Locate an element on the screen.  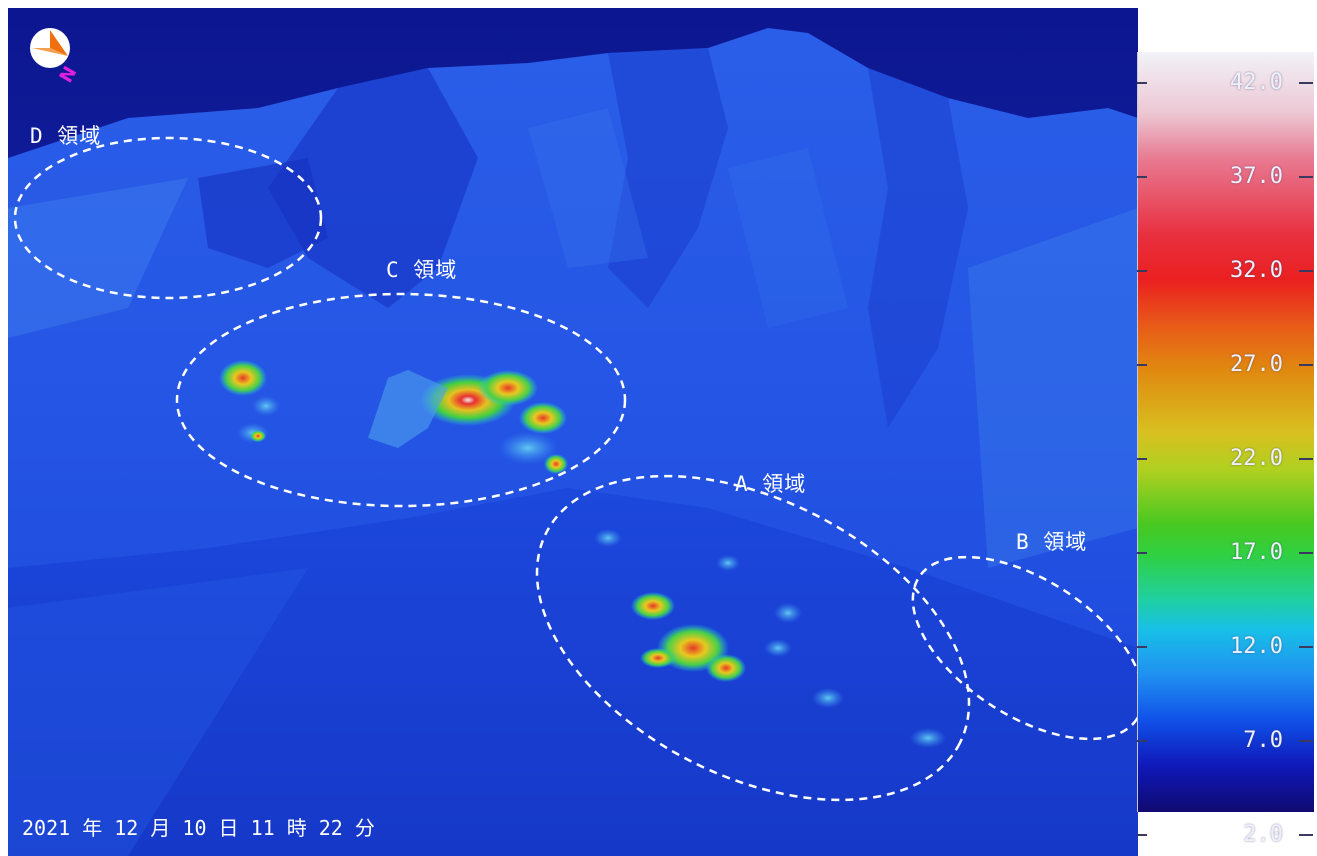
scale-label: 22.0 is located at coordinates (1256, 458).